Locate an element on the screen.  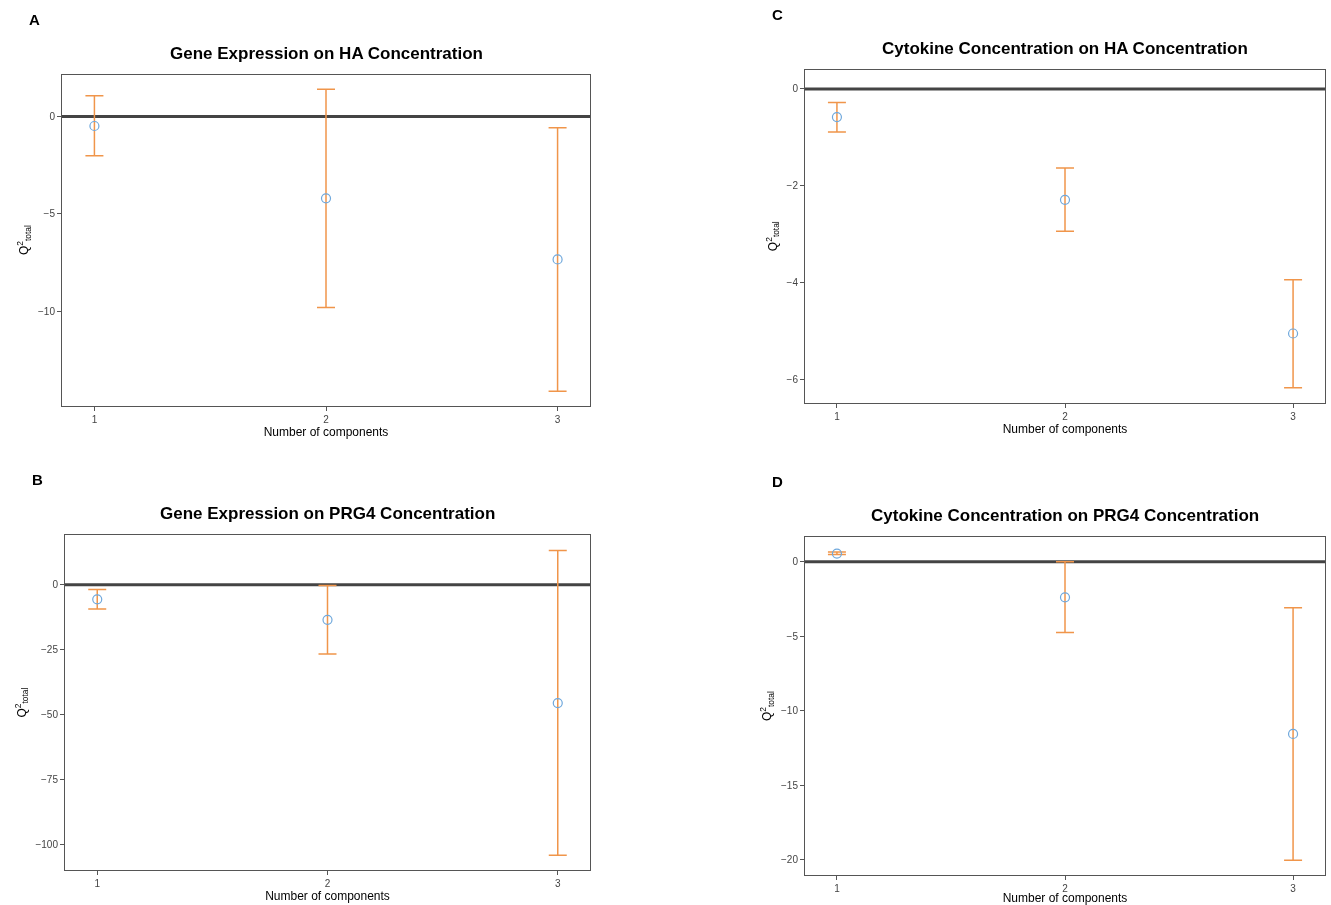
y-tick-label: −50 is located at coordinates (50, 715).